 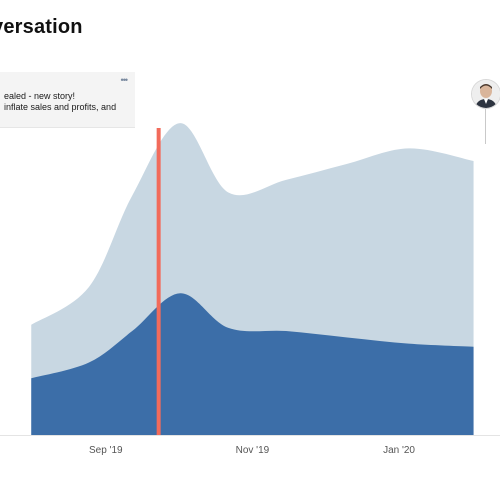 I want to click on user-avatar-icon, so click(x=486, y=94).